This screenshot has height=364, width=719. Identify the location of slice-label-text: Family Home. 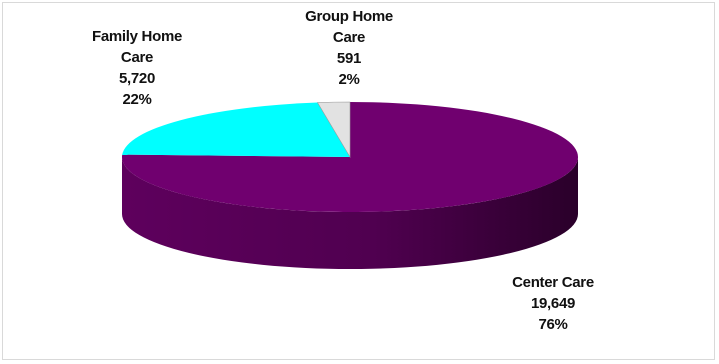
(137, 36).